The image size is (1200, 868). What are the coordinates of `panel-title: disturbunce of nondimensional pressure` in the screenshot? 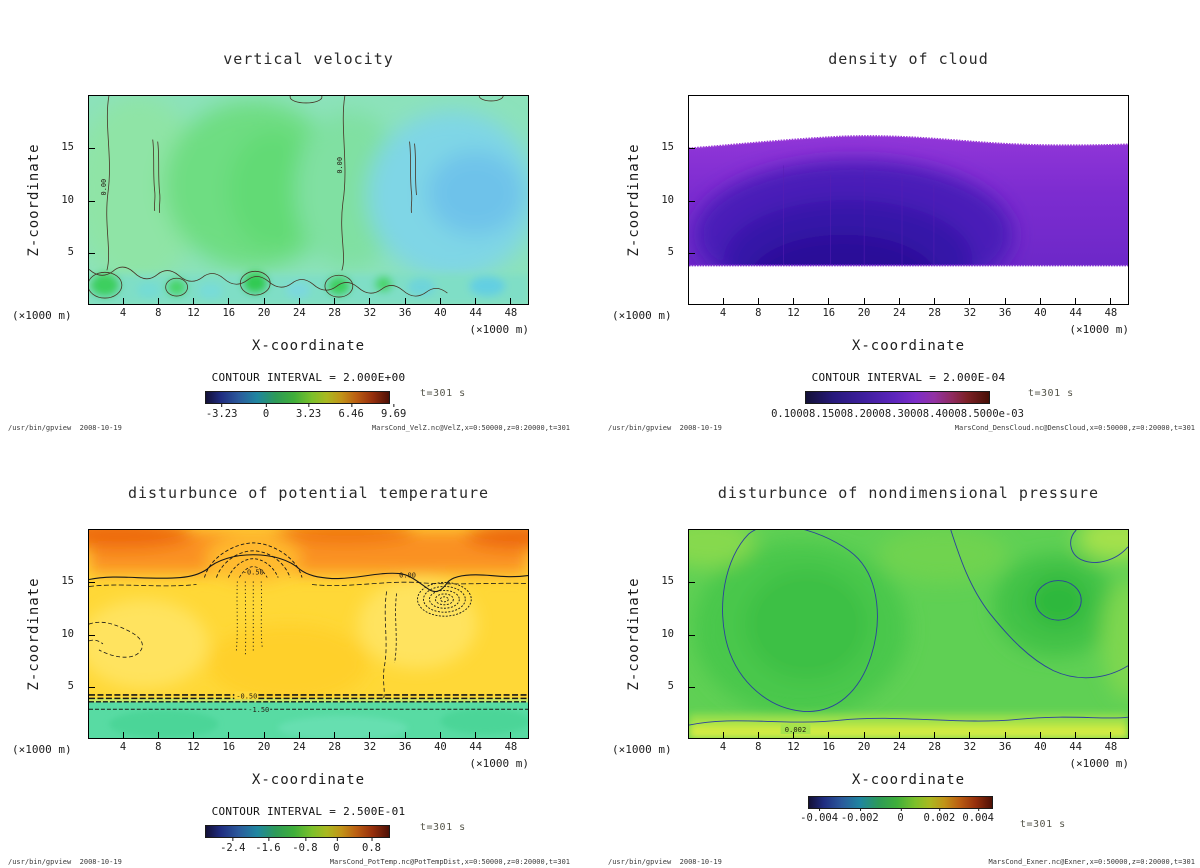 It's located at (908, 493).